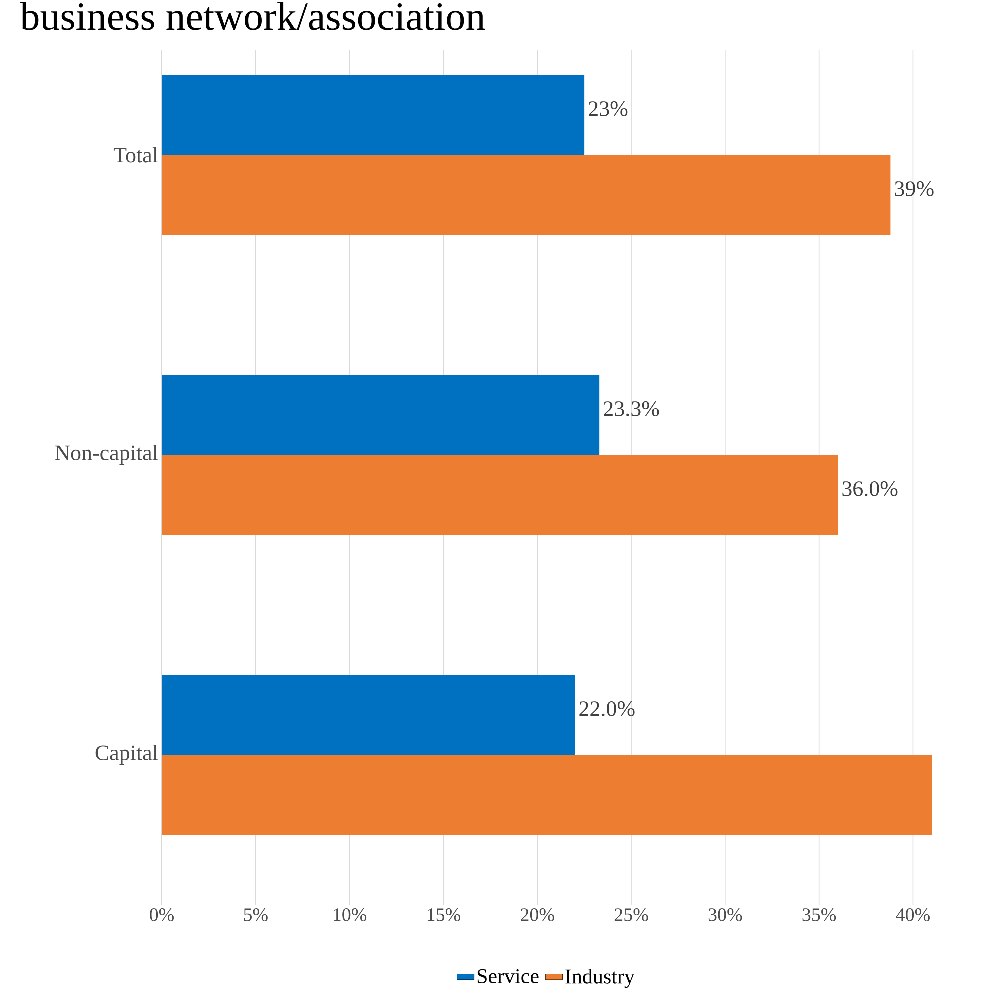 Image resolution: width=982 pixels, height=998 pixels. I want to click on y-tick-label: Capital, so click(127, 755).